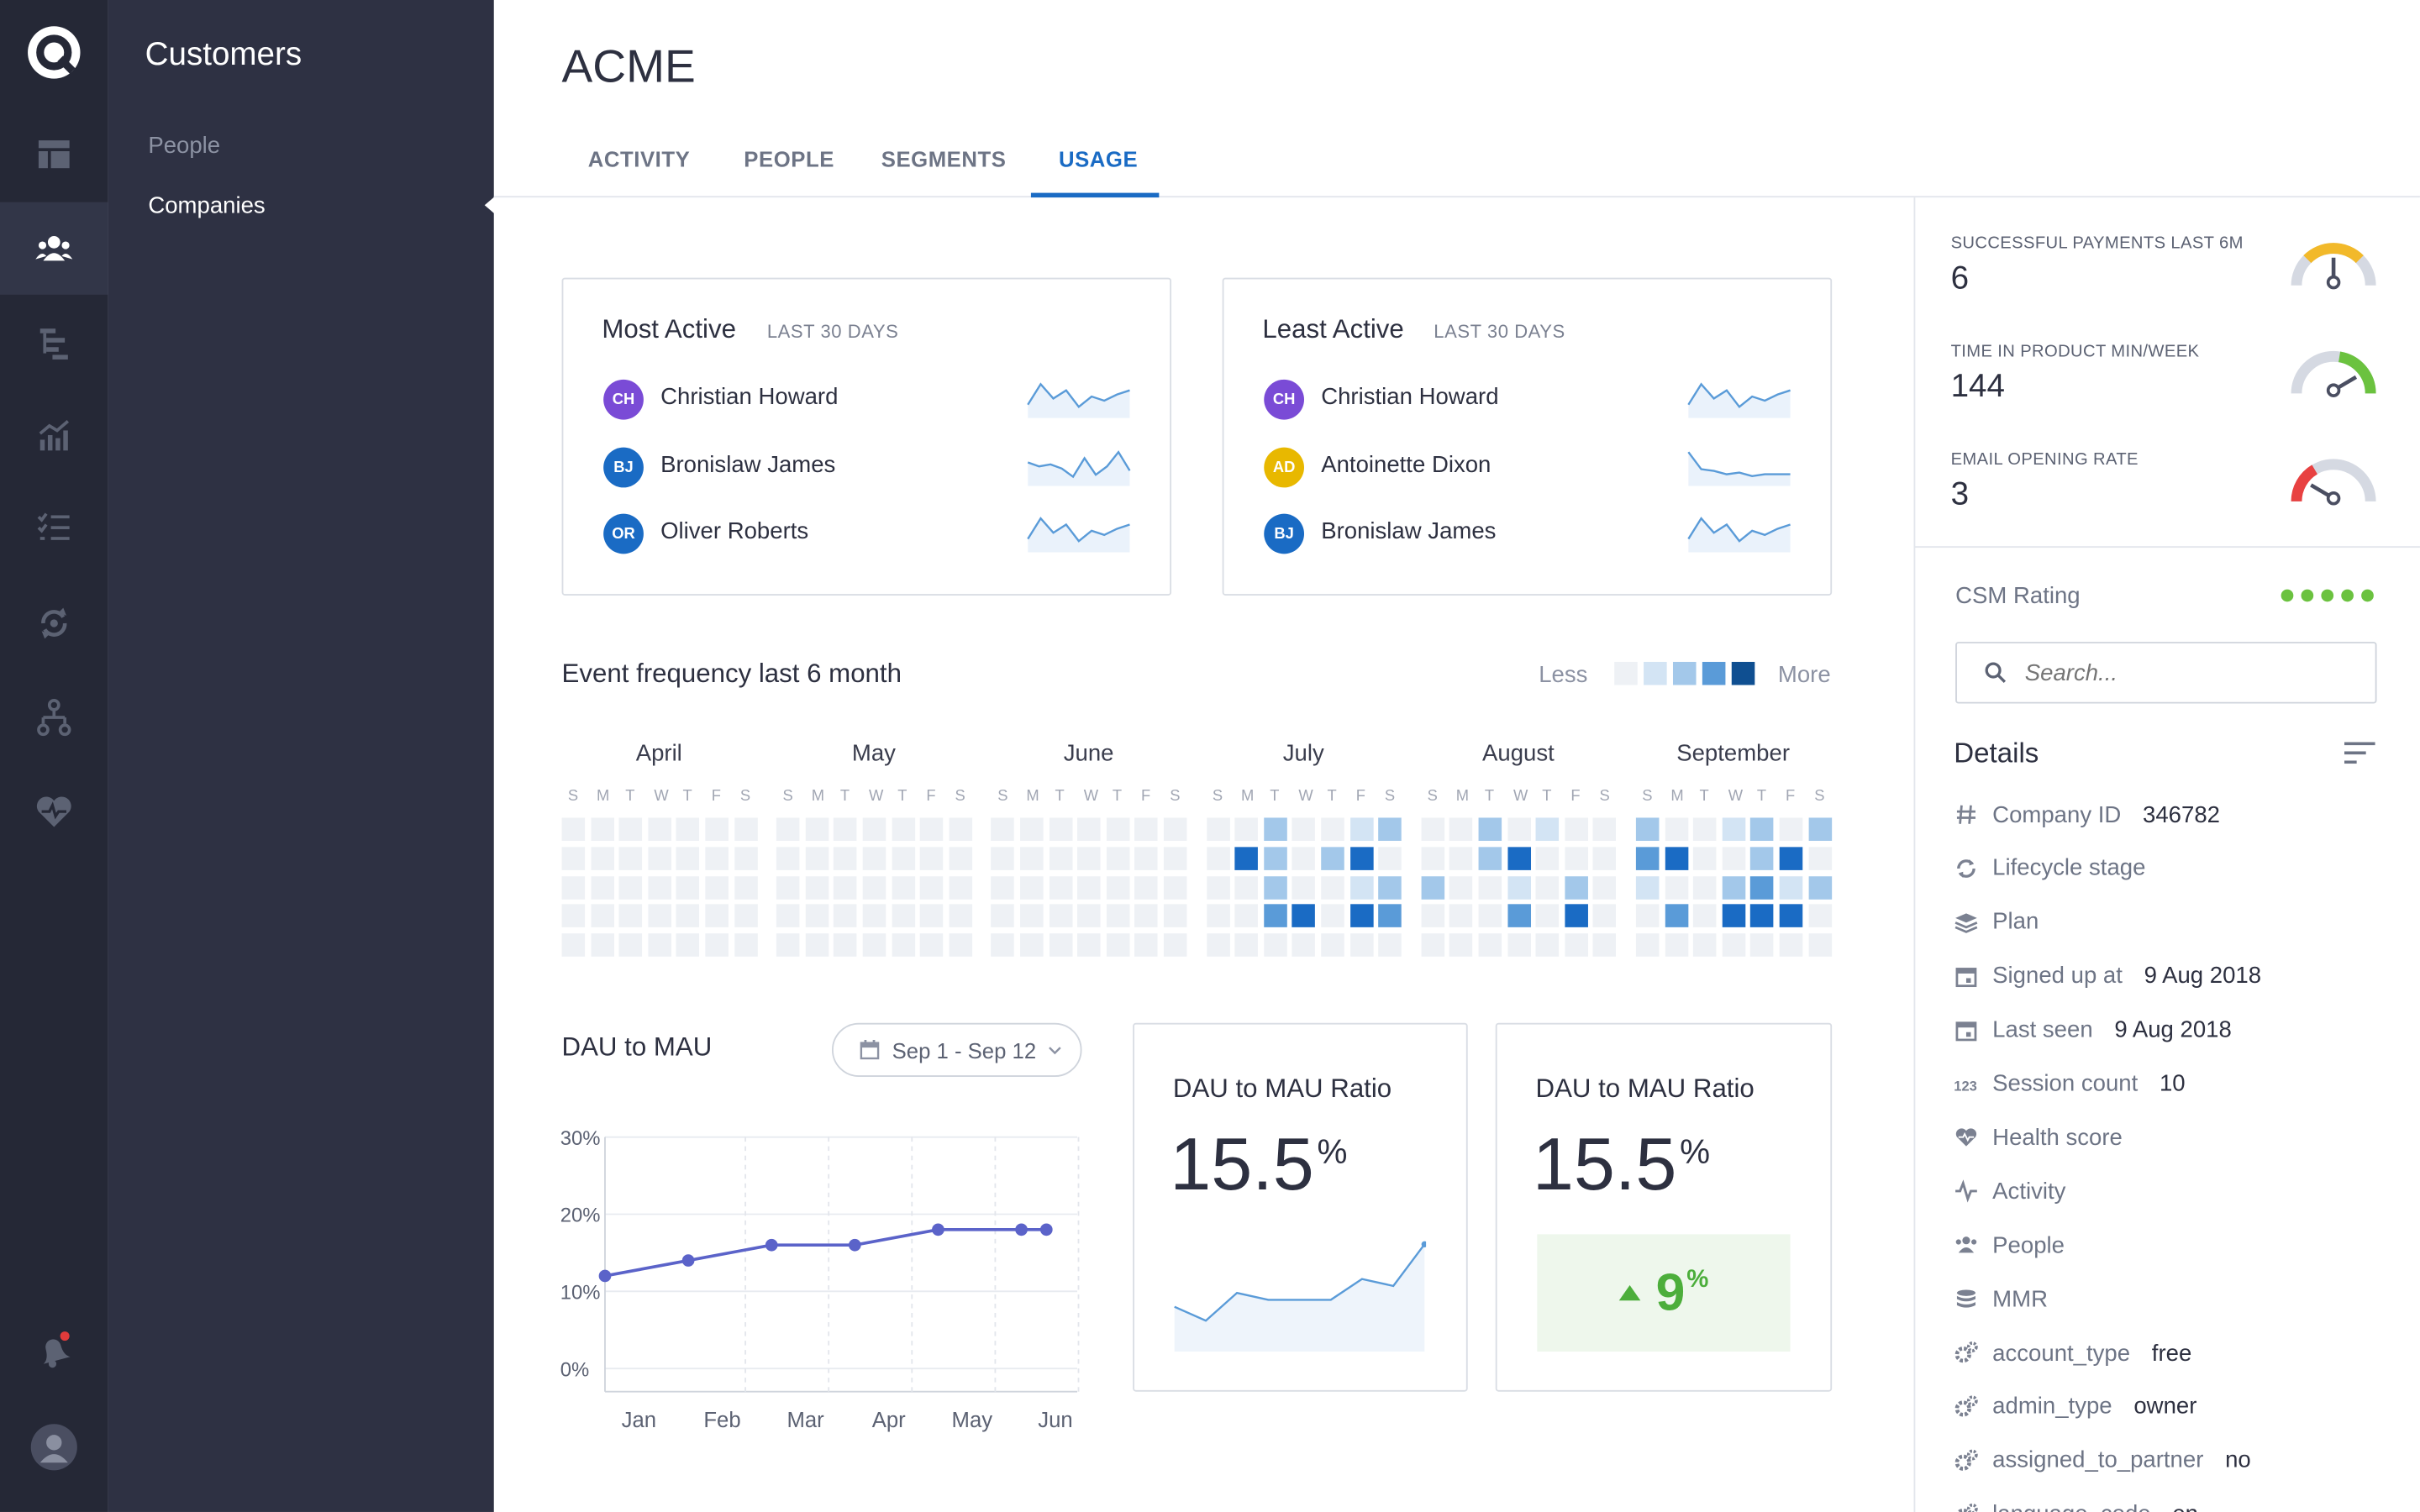  What do you see at coordinates (2179, 672) in the screenshot?
I see `search-input` at bounding box center [2179, 672].